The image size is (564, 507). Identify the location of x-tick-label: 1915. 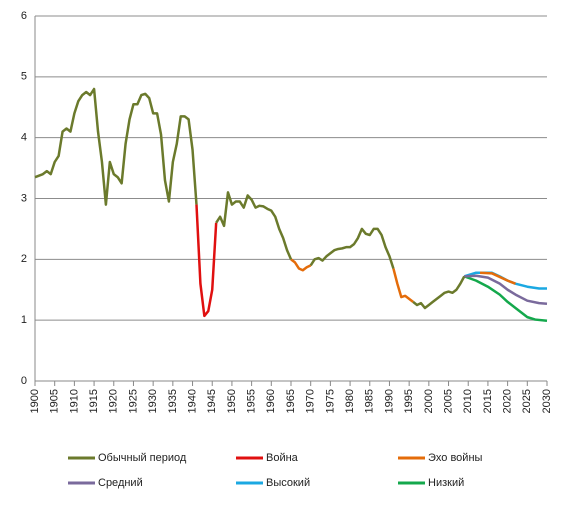
(94, 401).